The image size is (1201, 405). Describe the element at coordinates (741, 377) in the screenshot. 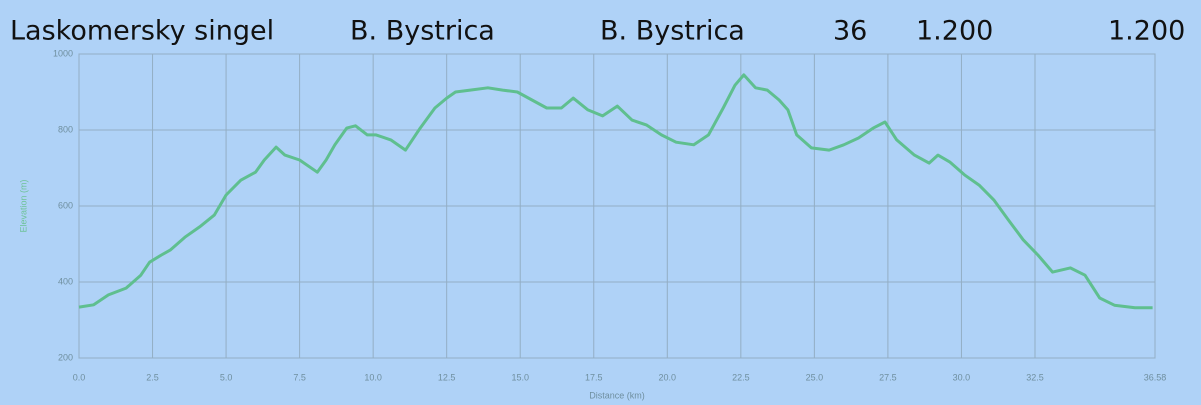

I see `x-tick-label: 22.5` at that location.